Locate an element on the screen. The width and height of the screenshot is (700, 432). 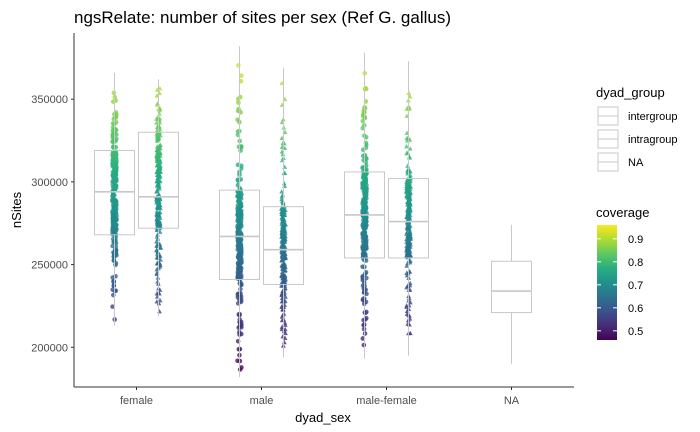
x-tick-label: male is located at coordinates (262, 401).